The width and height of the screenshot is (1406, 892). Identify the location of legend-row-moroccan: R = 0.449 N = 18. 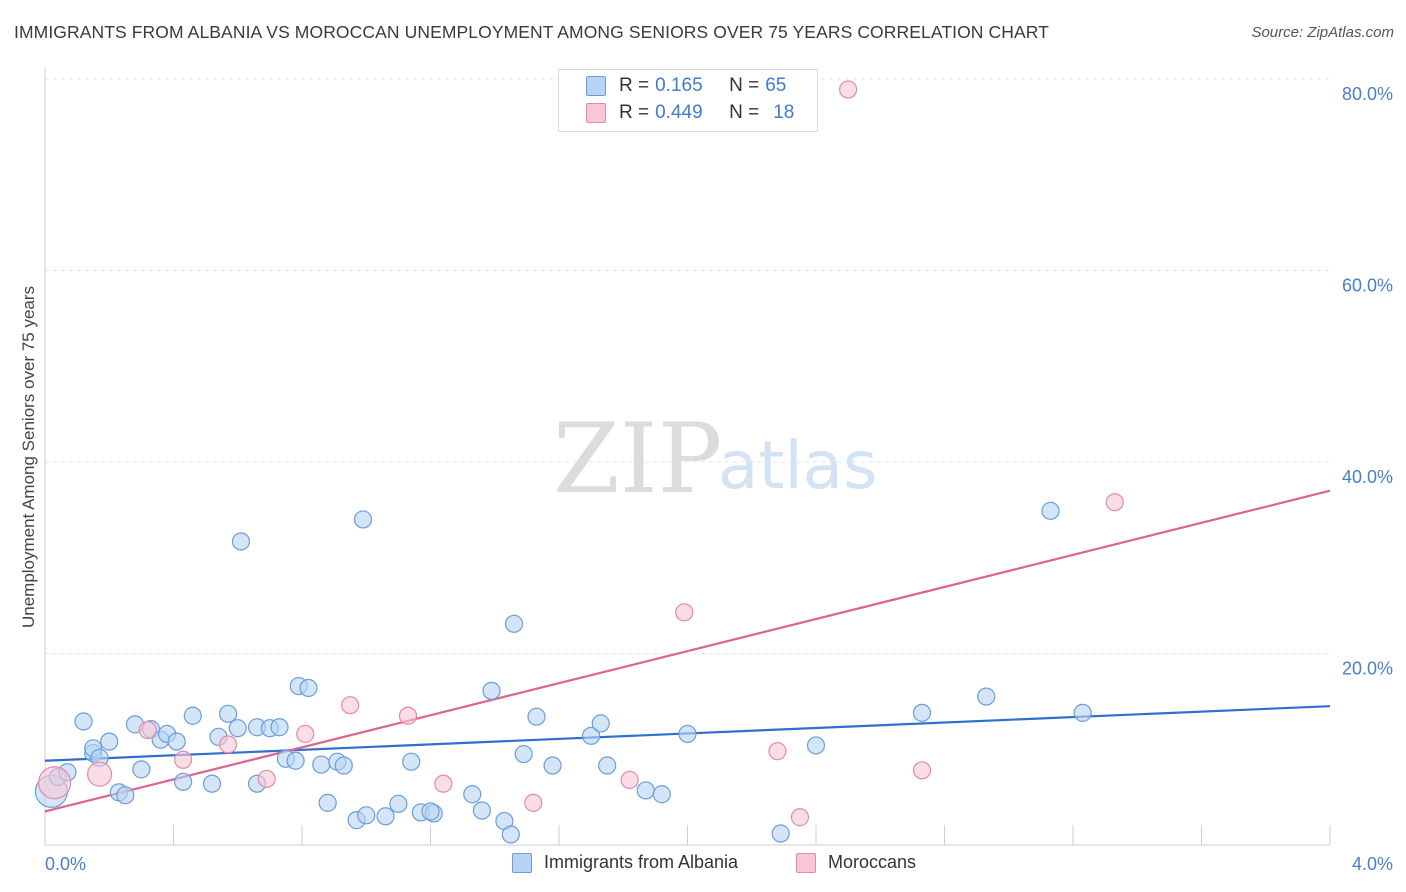
(690, 113).